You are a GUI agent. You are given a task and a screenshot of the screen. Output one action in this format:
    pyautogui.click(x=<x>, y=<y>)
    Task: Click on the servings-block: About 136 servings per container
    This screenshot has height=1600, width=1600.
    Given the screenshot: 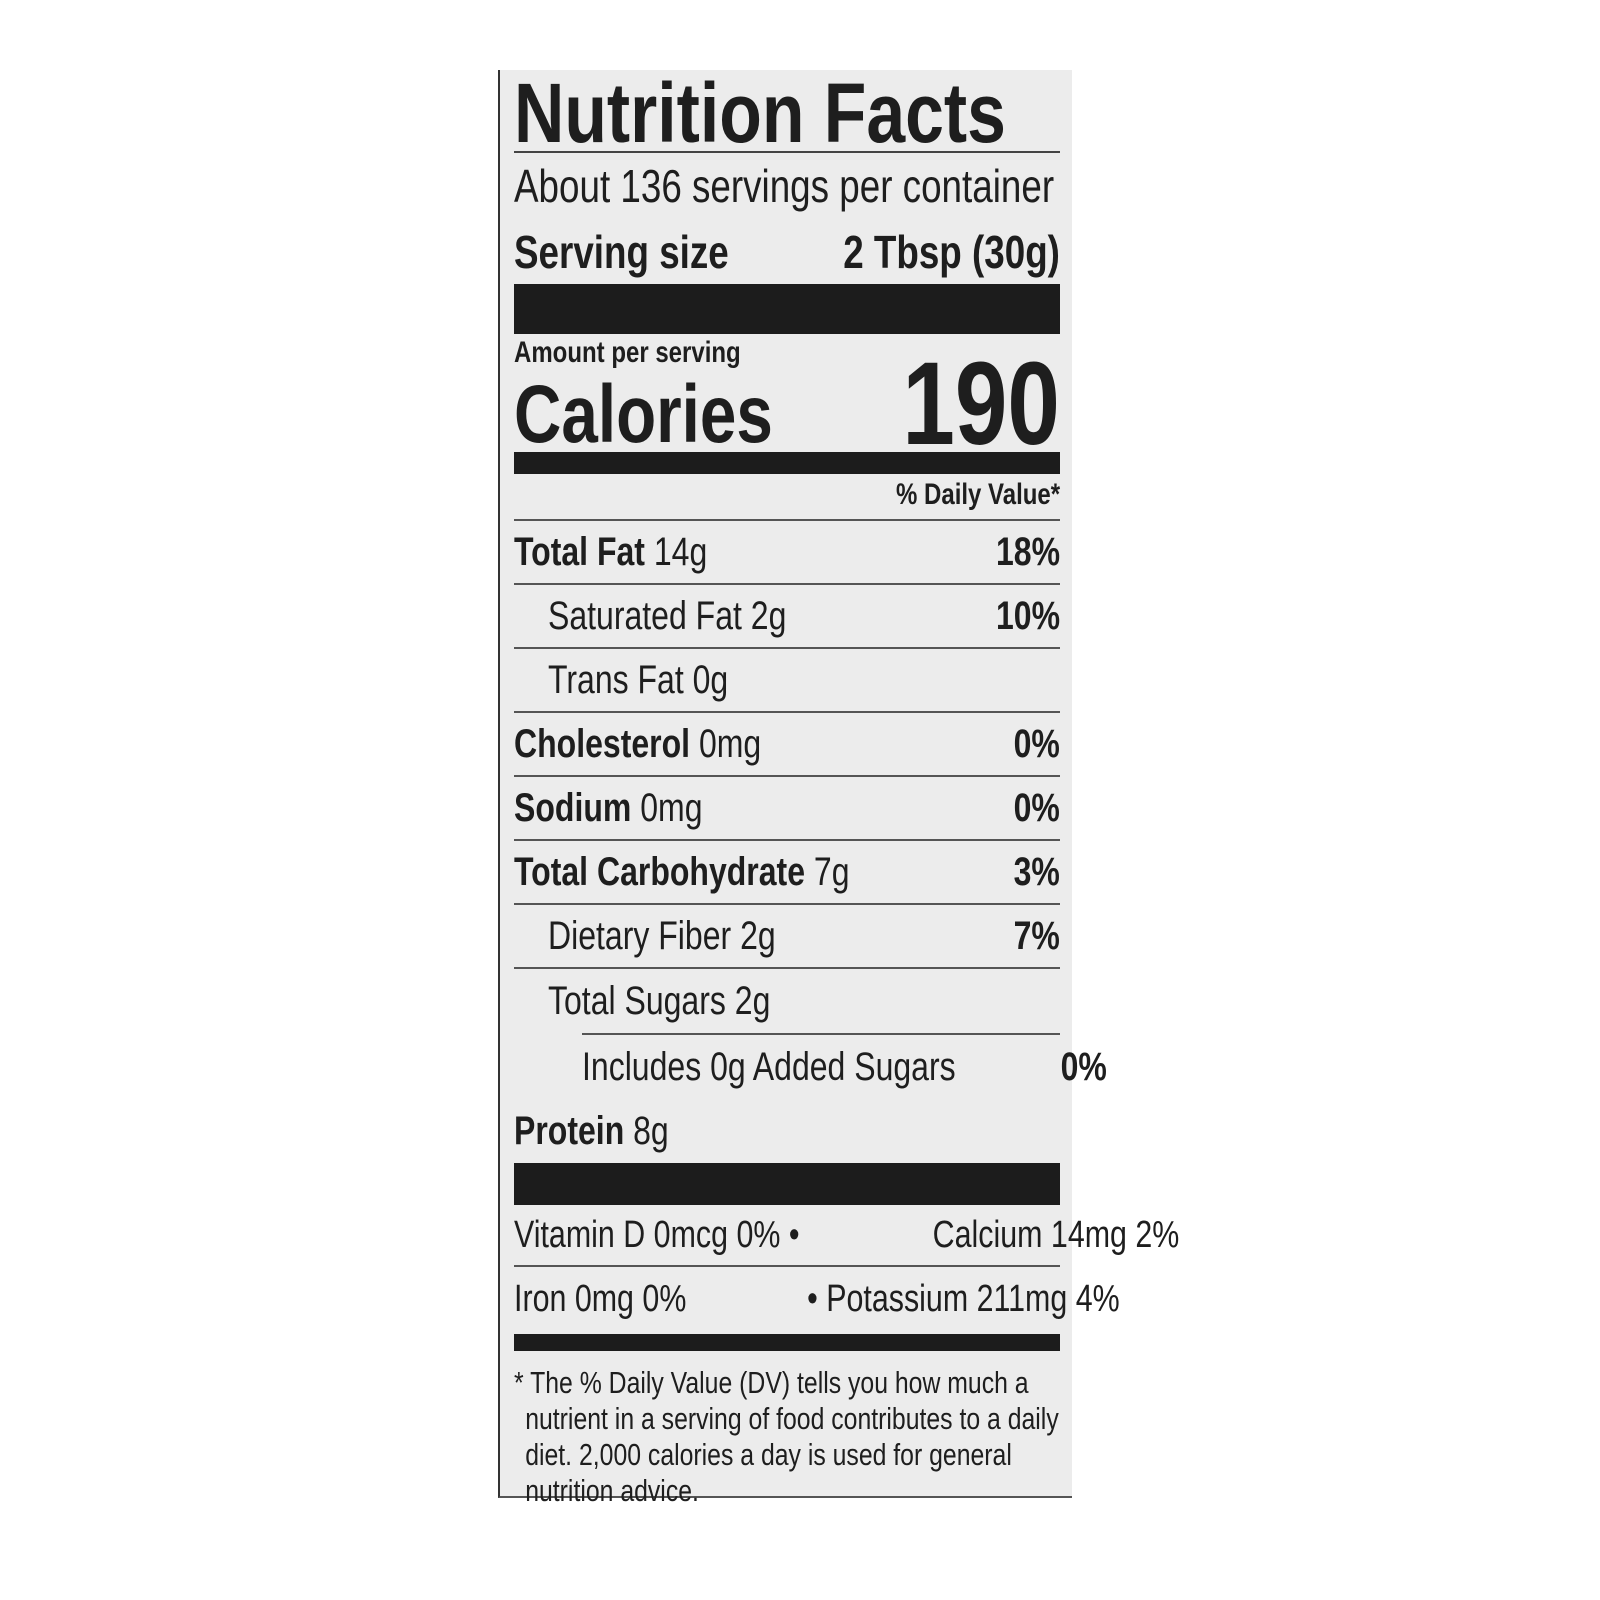 What is the action you would take?
    pyautogui.click(x=787, y=186)
    